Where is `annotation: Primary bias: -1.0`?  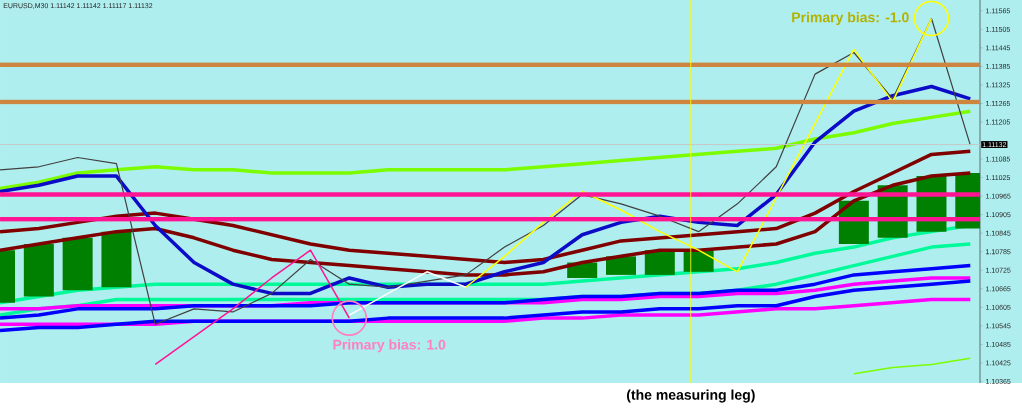
annotation: Primary bias: -1.0 is located at coordinates (850, 19).